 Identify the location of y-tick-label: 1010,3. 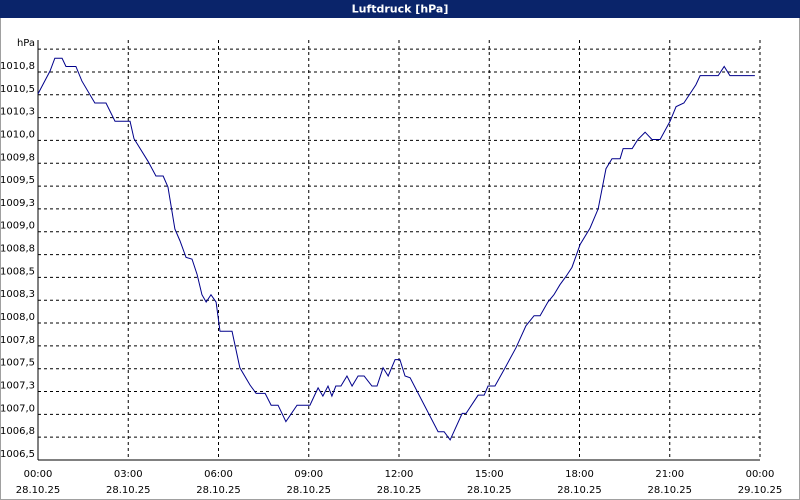
(17, 112).